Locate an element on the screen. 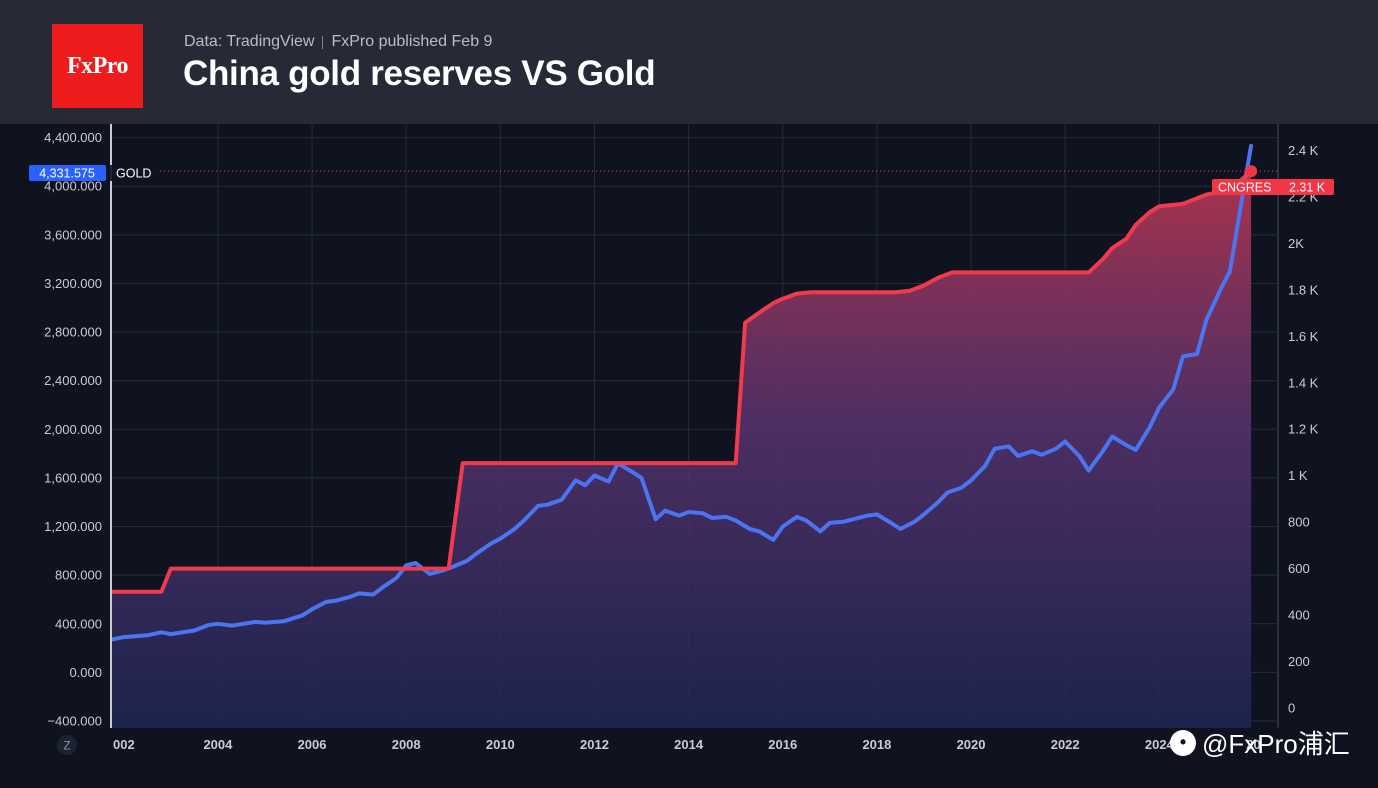 This screenshot has width=1378, height=788. watermark: • @FxPro浦汇 is located at coordinates (1260, 742).